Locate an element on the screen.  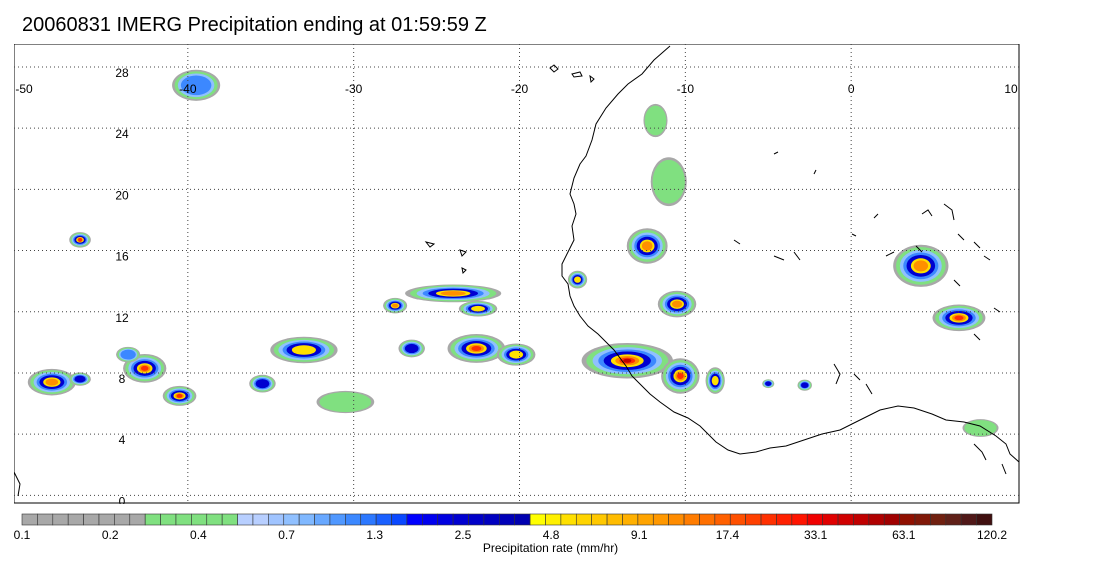
colorbar-label: 1.3 is located at coordinates (374, 535).